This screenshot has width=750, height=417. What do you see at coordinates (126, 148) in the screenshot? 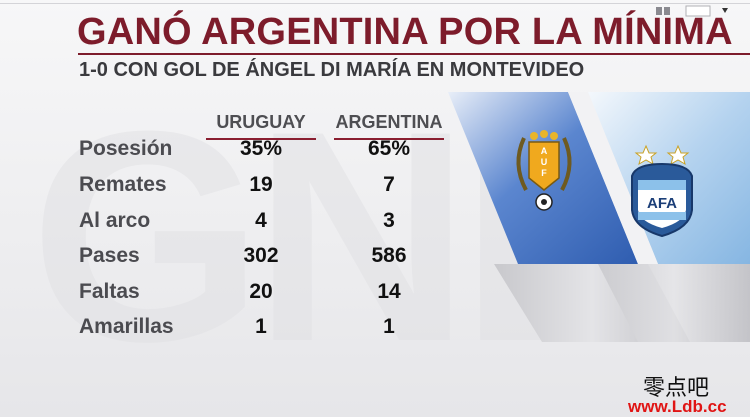
I see `stat-label: Posesión` at bounding box center [126, 148].